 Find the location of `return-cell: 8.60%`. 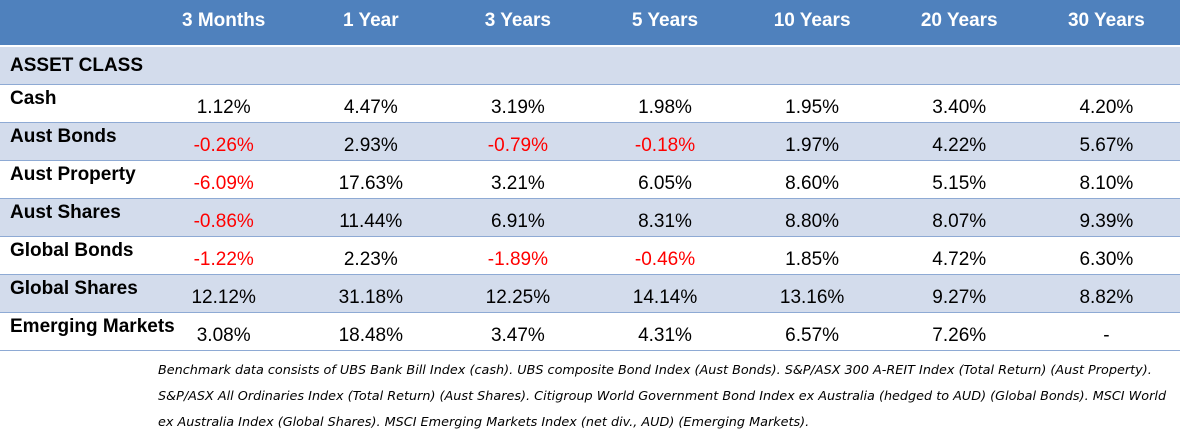

return-cell: 8.60% is located at coordinates (812, 178).